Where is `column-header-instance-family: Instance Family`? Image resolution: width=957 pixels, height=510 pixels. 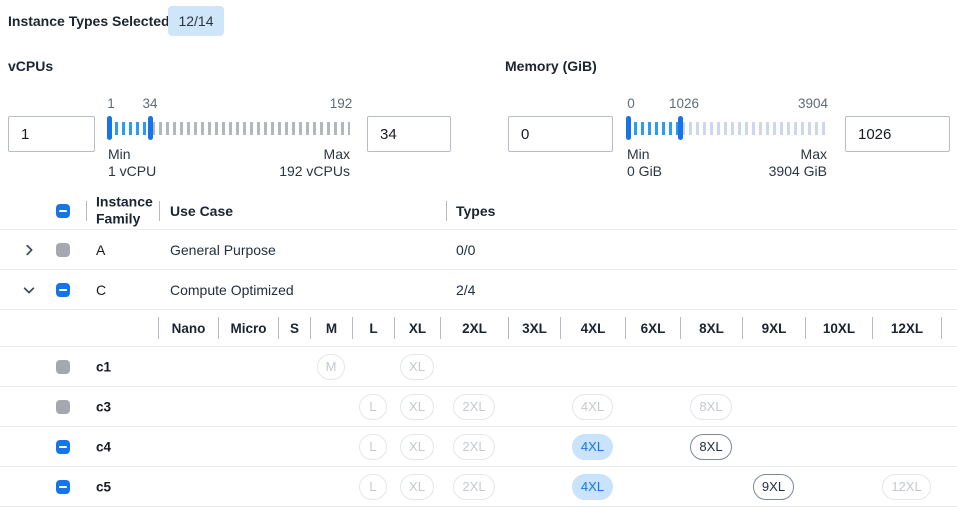 column-header-instance-family: Instance Family is located at coordinates (124, 210).